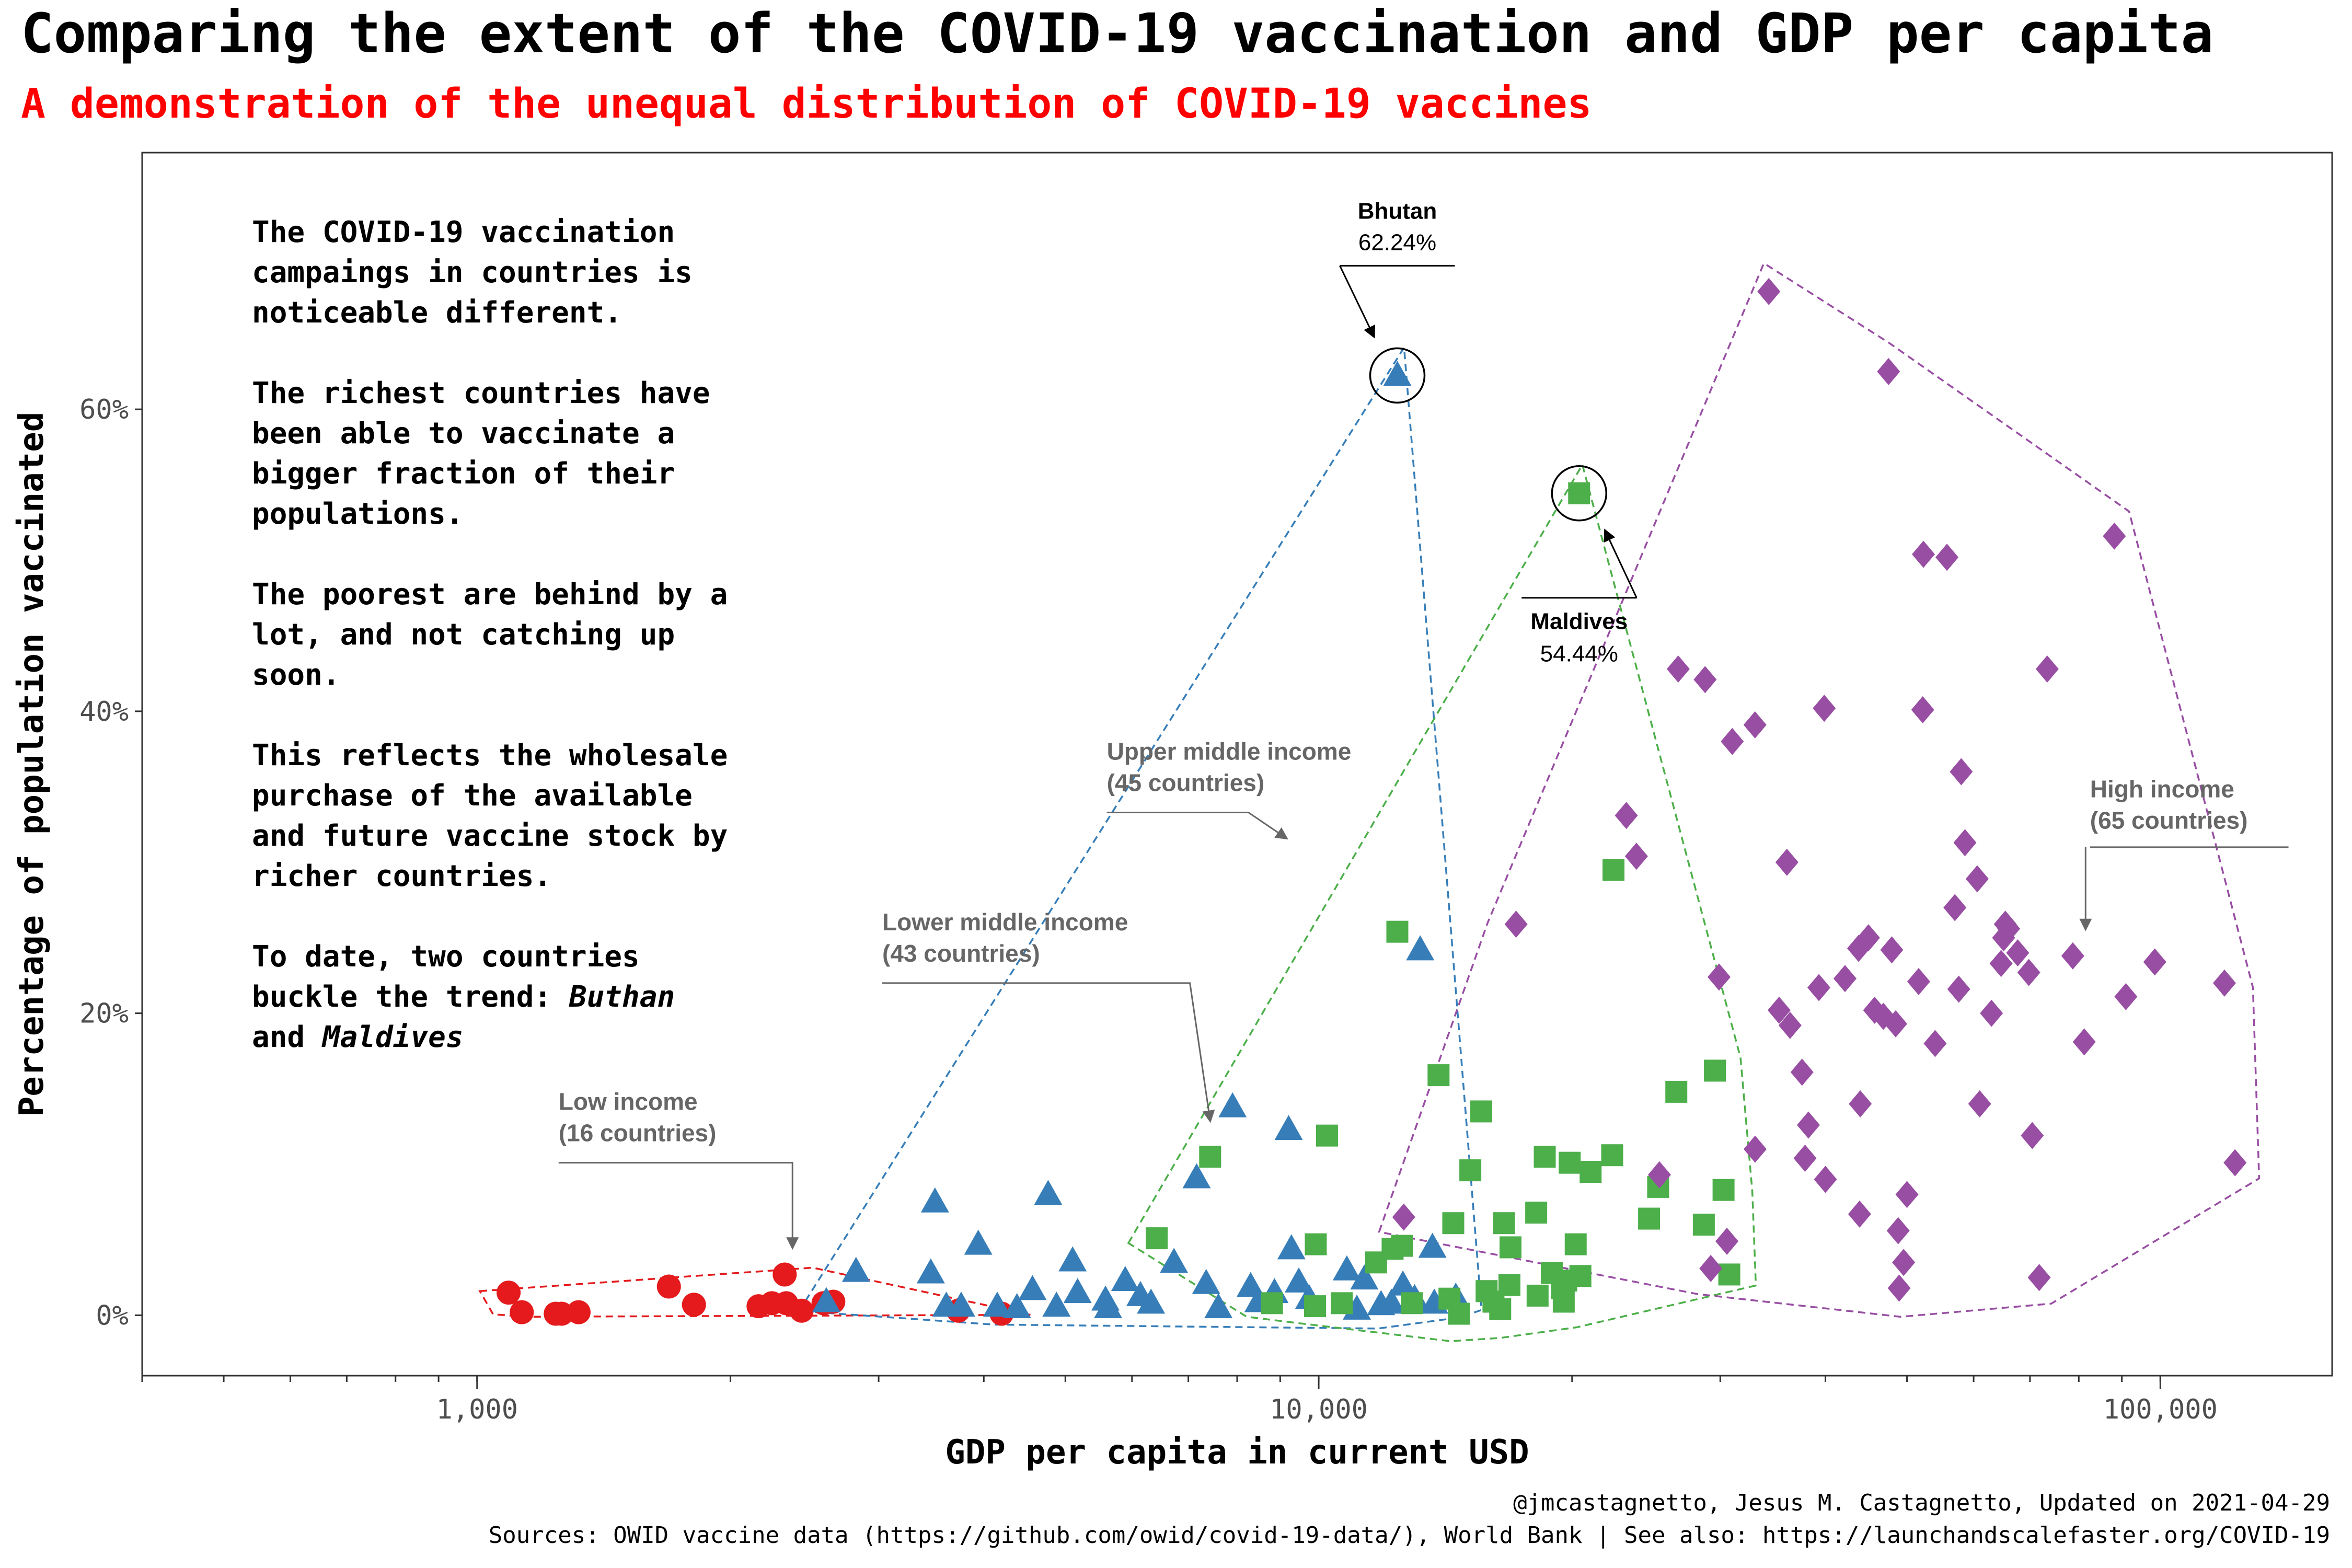 The width and height of the screenshot is (2352, 1568). What do you see at coordinates (1179, 1400) in the screenshot?
I see `x-axis: 1,000 10,000 100,000` at bounding box center [1179, 1400].